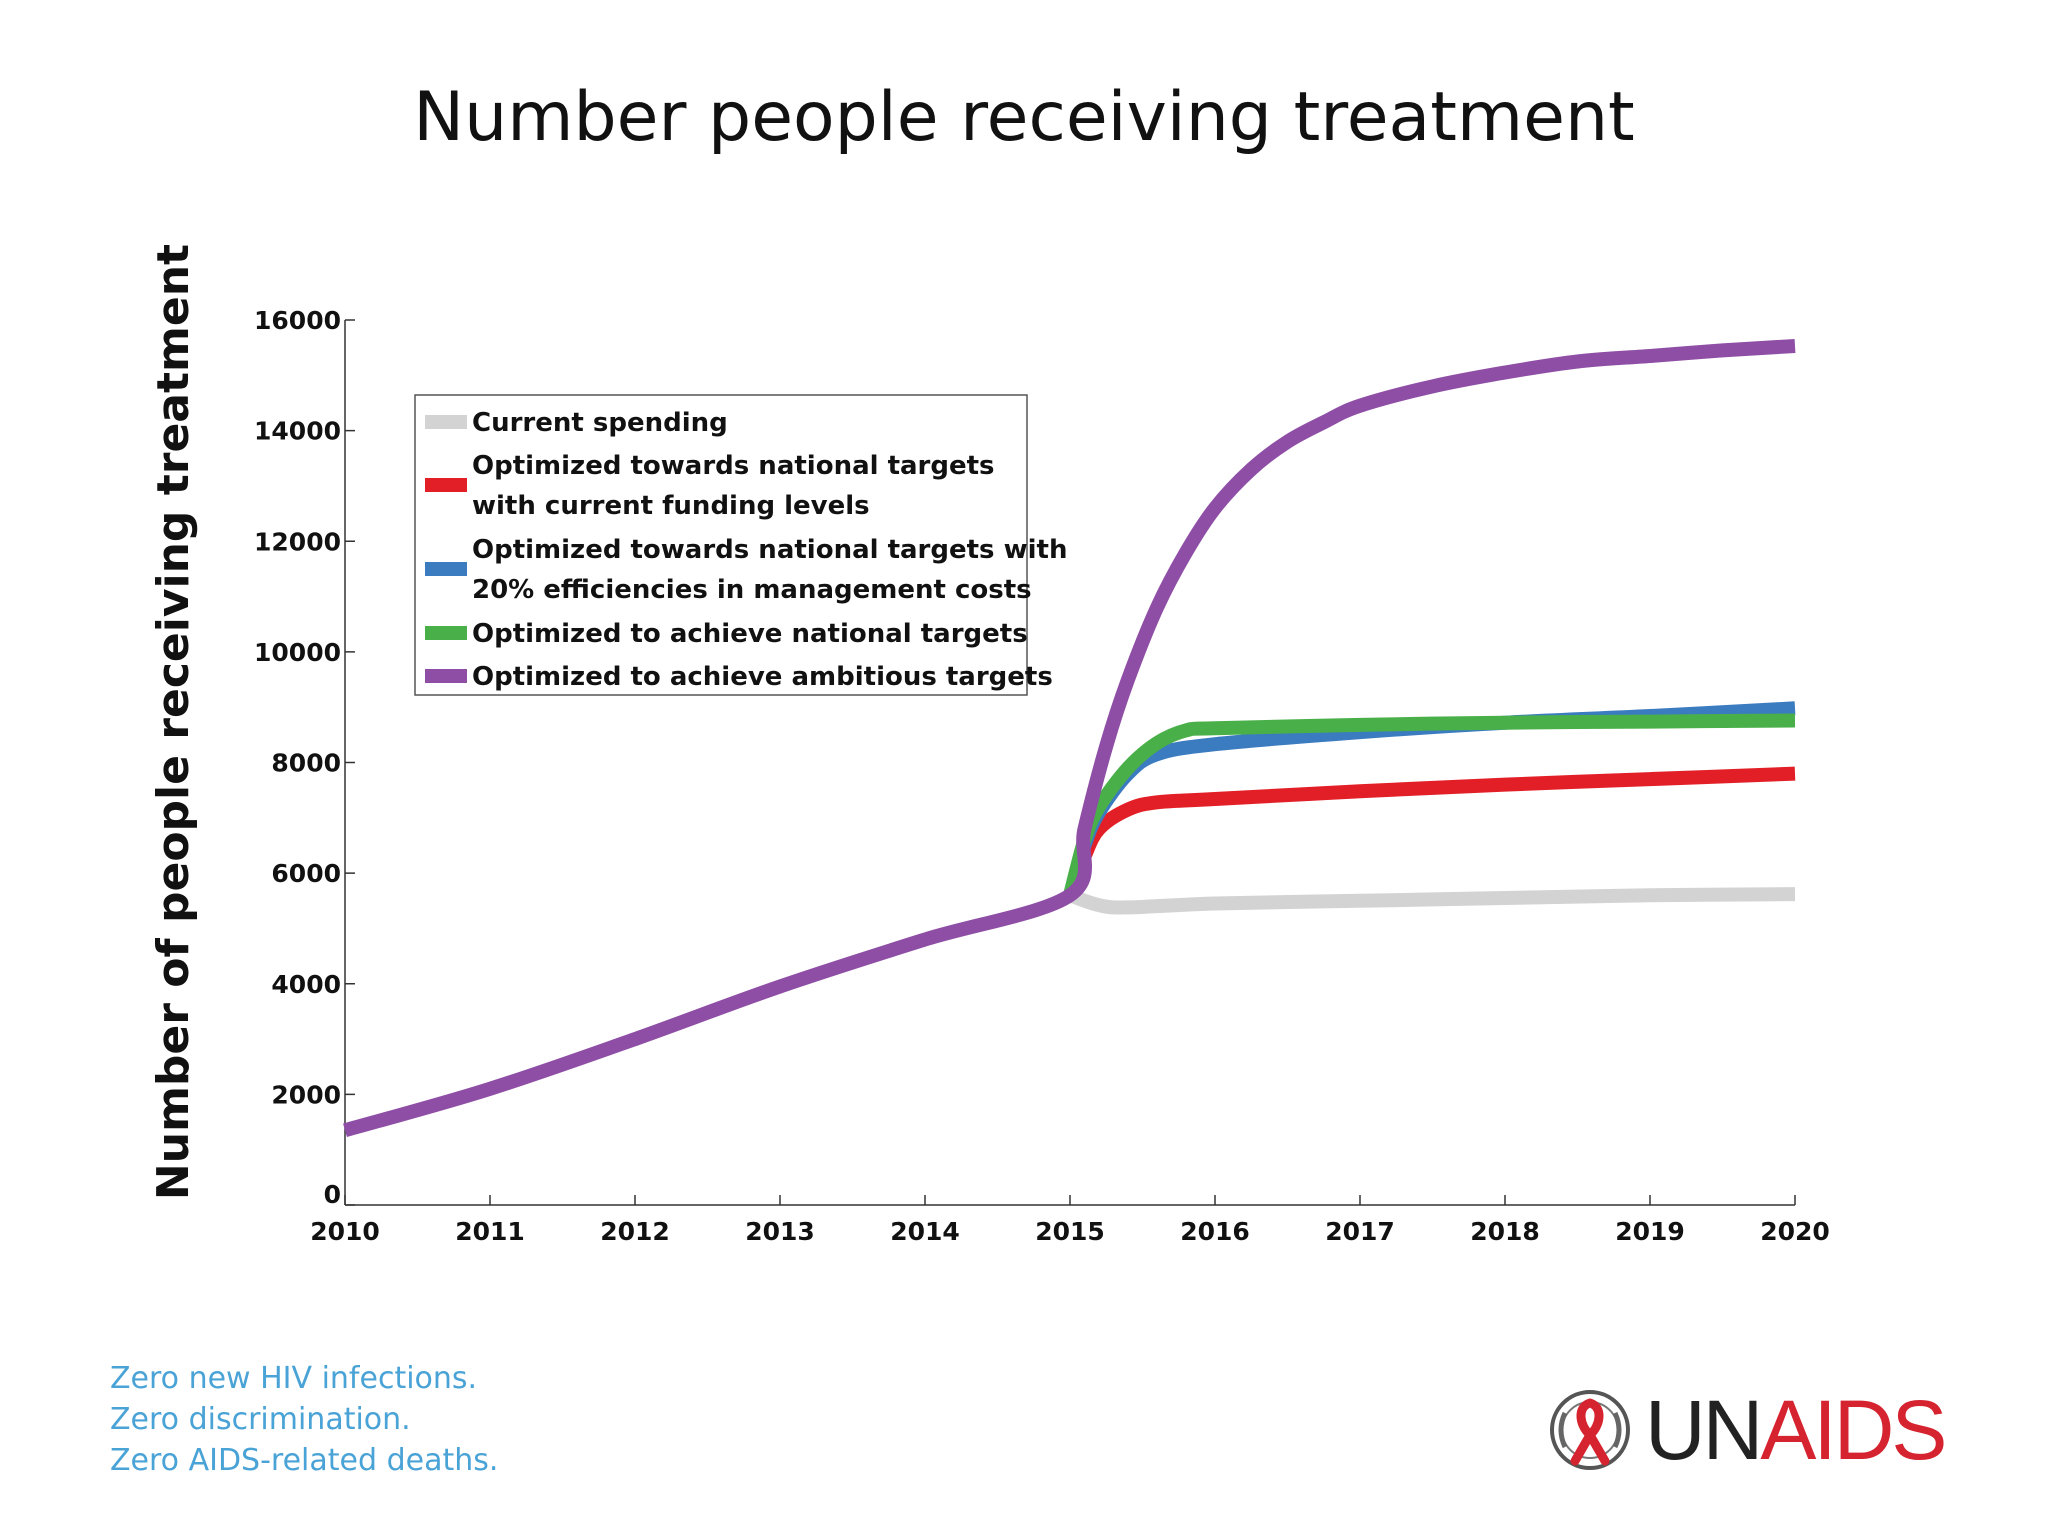 The height and width of the screenshot is (1536, 2048). What do you see at coordinates (1650, 1231) in the screenshot?
I see `x-tick-label: 2019` at bounding box center [1650, 1231].